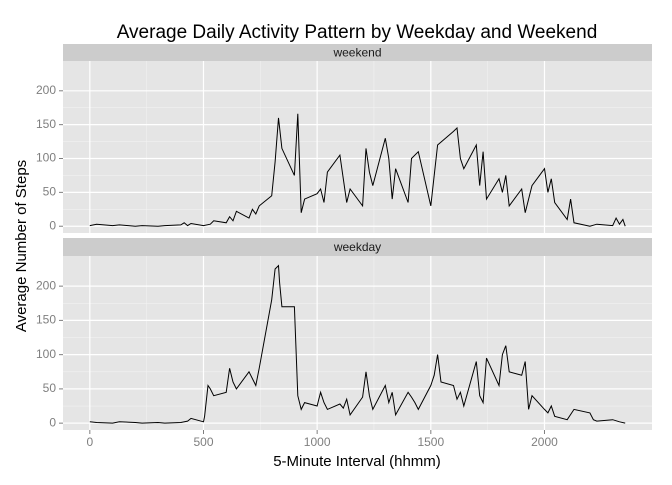 The width and height of the screenshot is (672, 485). Describe the element at coordinates (544, 442) in the screenshot. I see `x-tick-label: 2000` at that location.